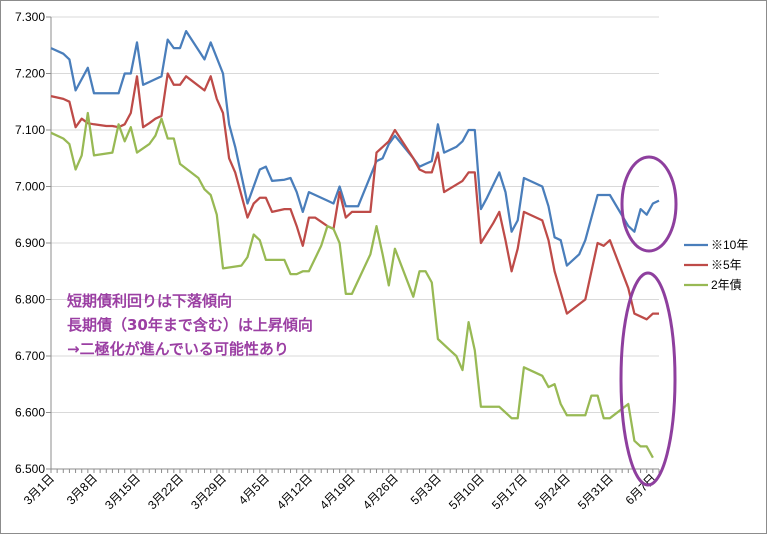 Image resolution: width=767 pixels, height=535 pixels. Describe the element at coordinates (122, 491) in the screenshot. I see `x-tick-label: 3月15日` at that location.